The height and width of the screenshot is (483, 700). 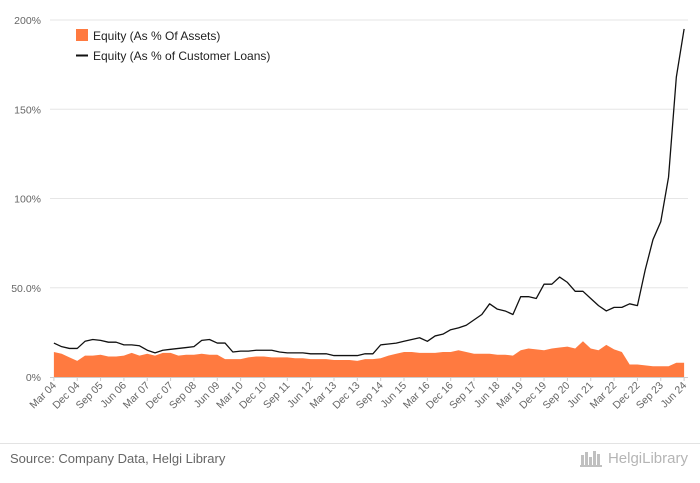 I want to click on library-icon, so click(x=590, y=459).